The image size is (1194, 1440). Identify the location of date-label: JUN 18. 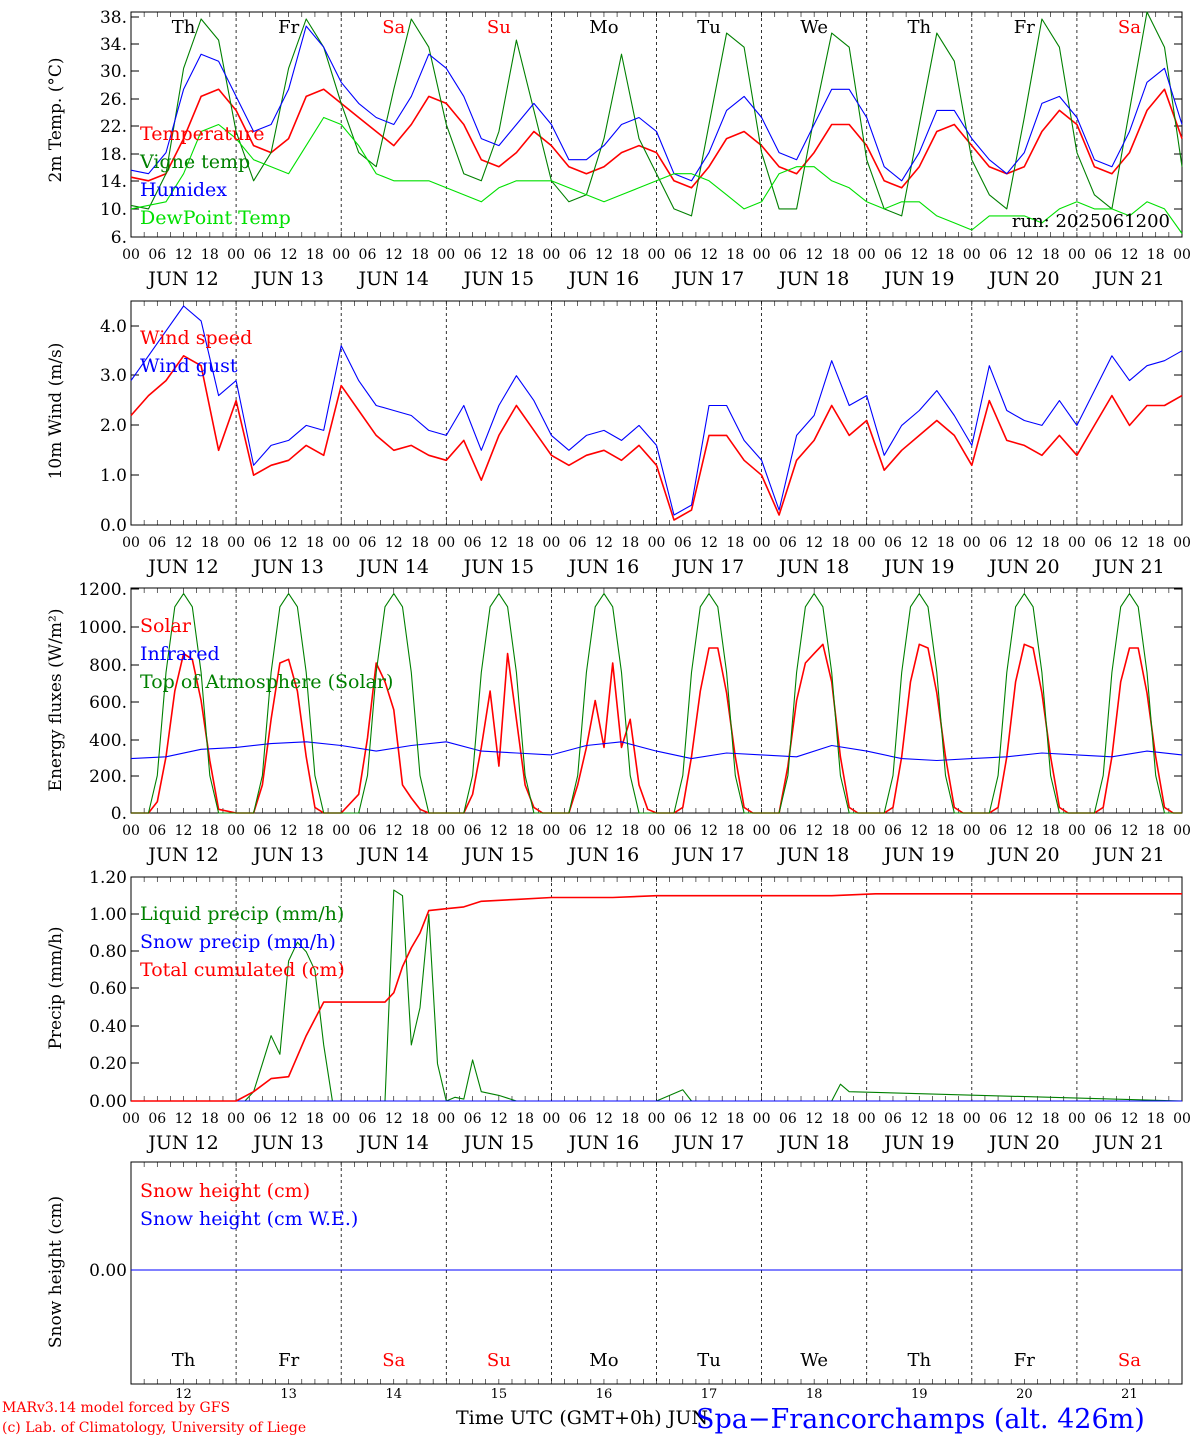
(813, 1143).